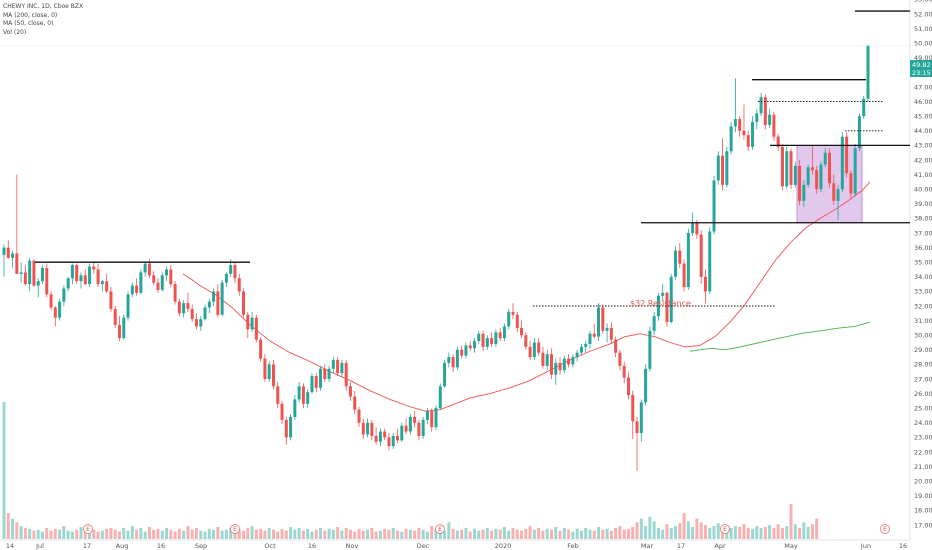  I want to click on x-tick-label: Mar, so click(647, 546).